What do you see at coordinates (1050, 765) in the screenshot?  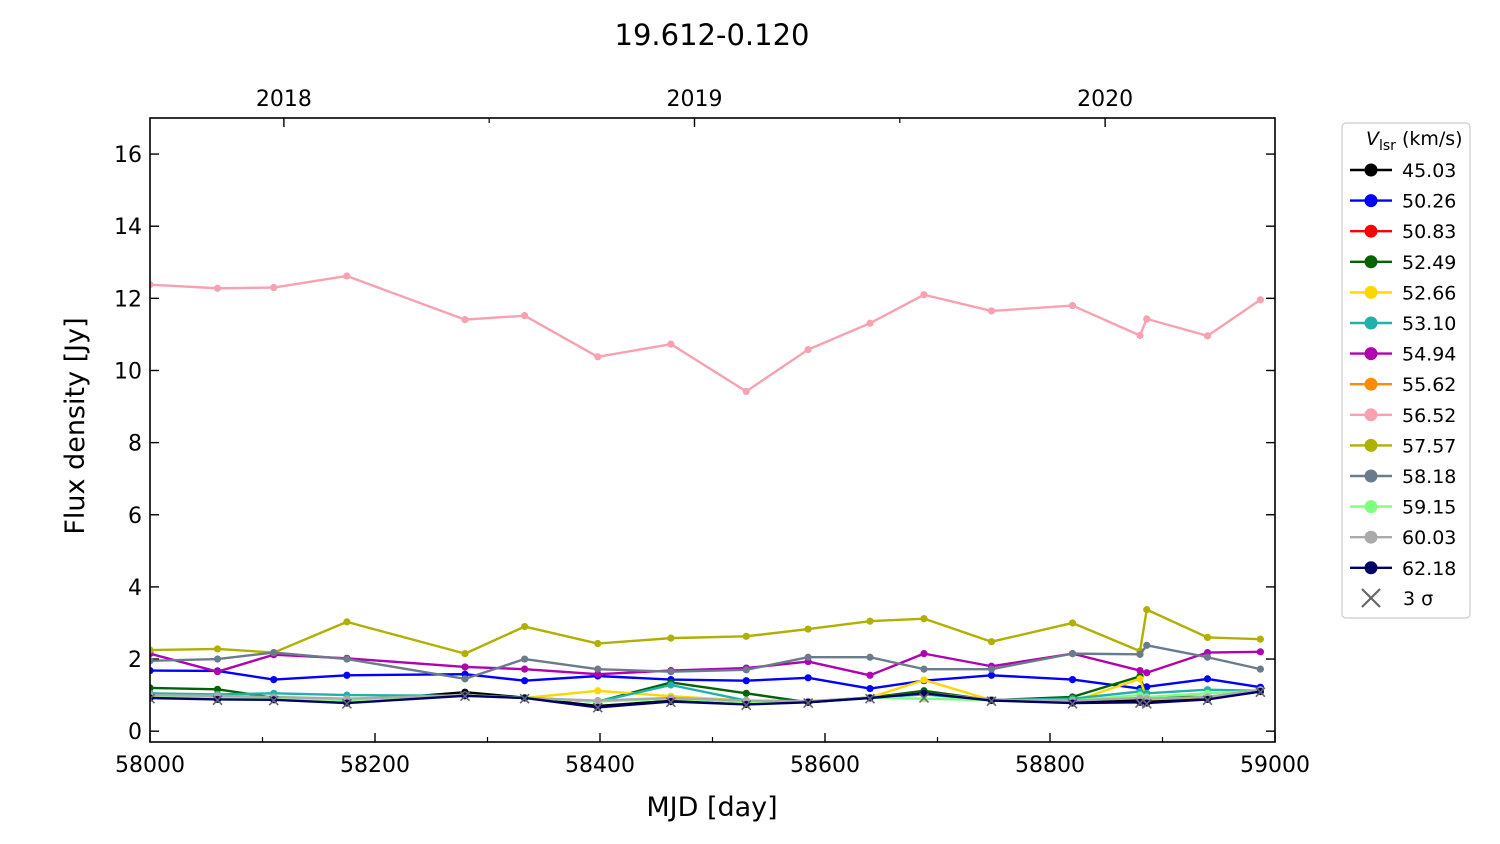 I see `x-tick-label: 58800` at bounding box center [1050, 765].